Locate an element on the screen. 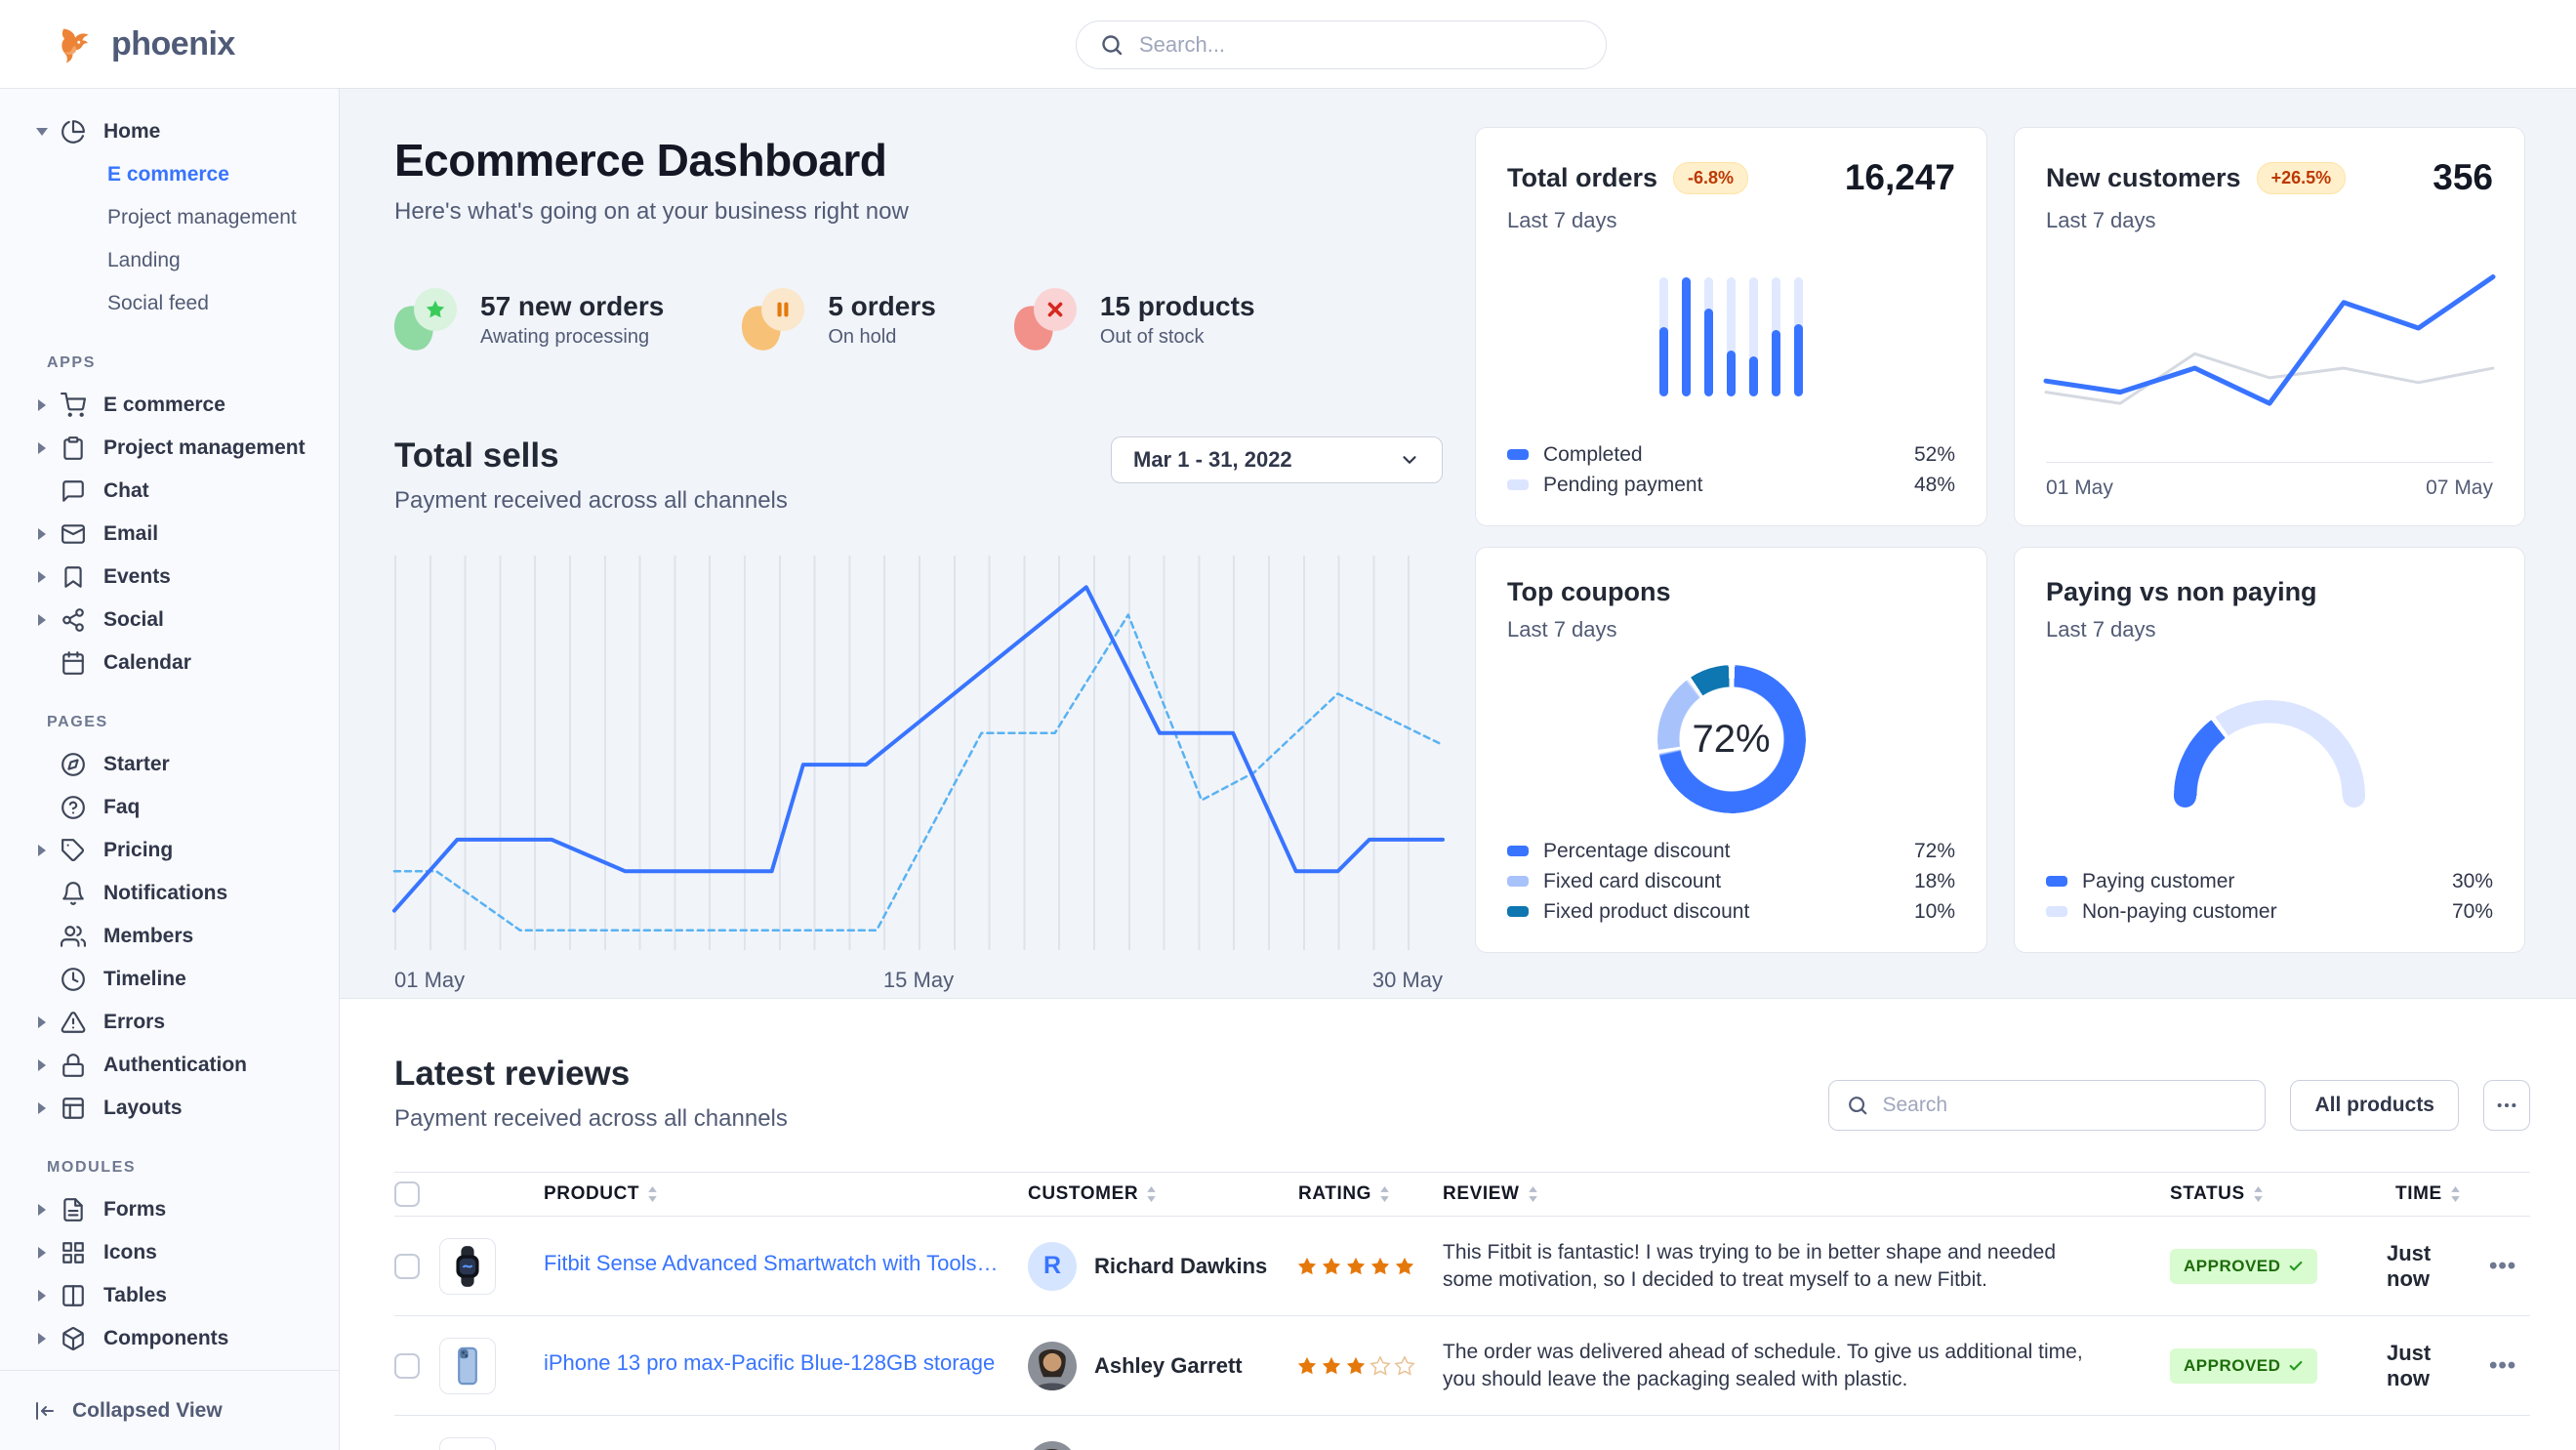  stat-out-of-stock: 15 products Out of stock is located at coordinates (1131, 321).